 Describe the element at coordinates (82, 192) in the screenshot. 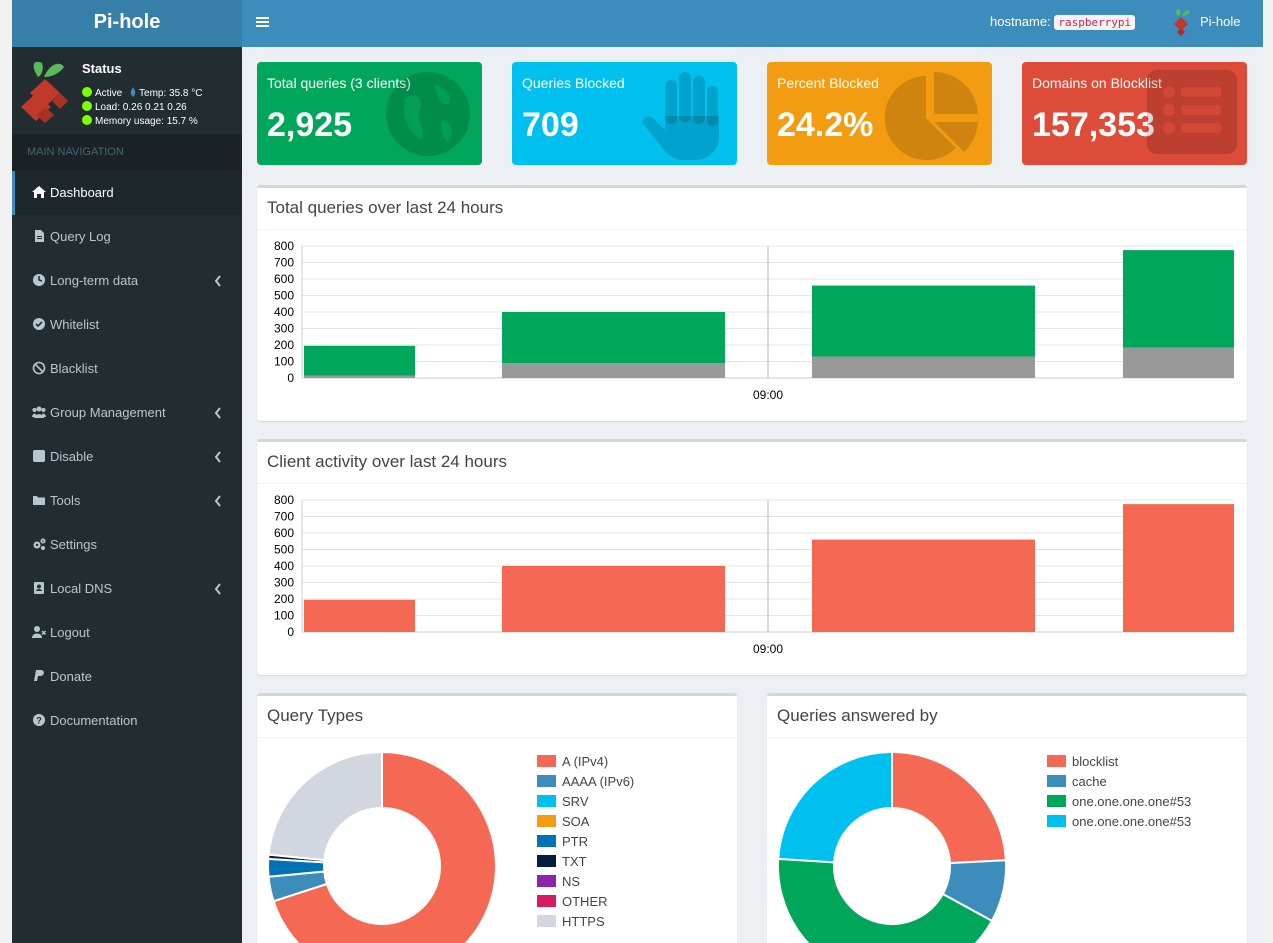

I see `sidebar-item-label: Dashboard` at that location.